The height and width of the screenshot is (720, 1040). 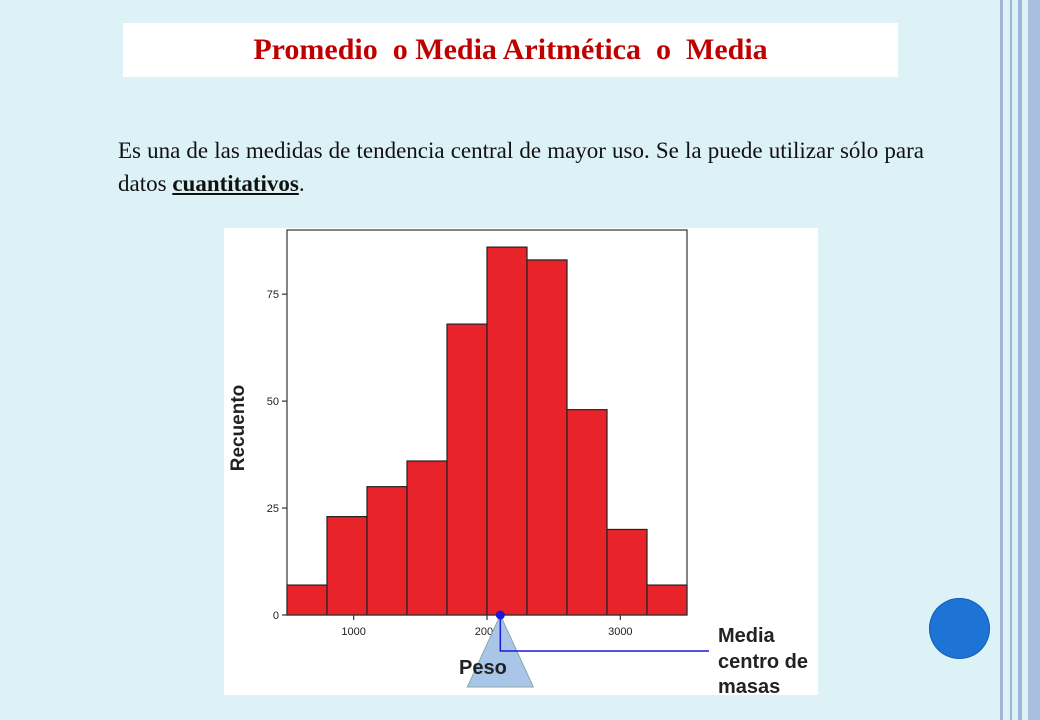 I want to click on annotation-line3: masas, so click(x=749, y=685).